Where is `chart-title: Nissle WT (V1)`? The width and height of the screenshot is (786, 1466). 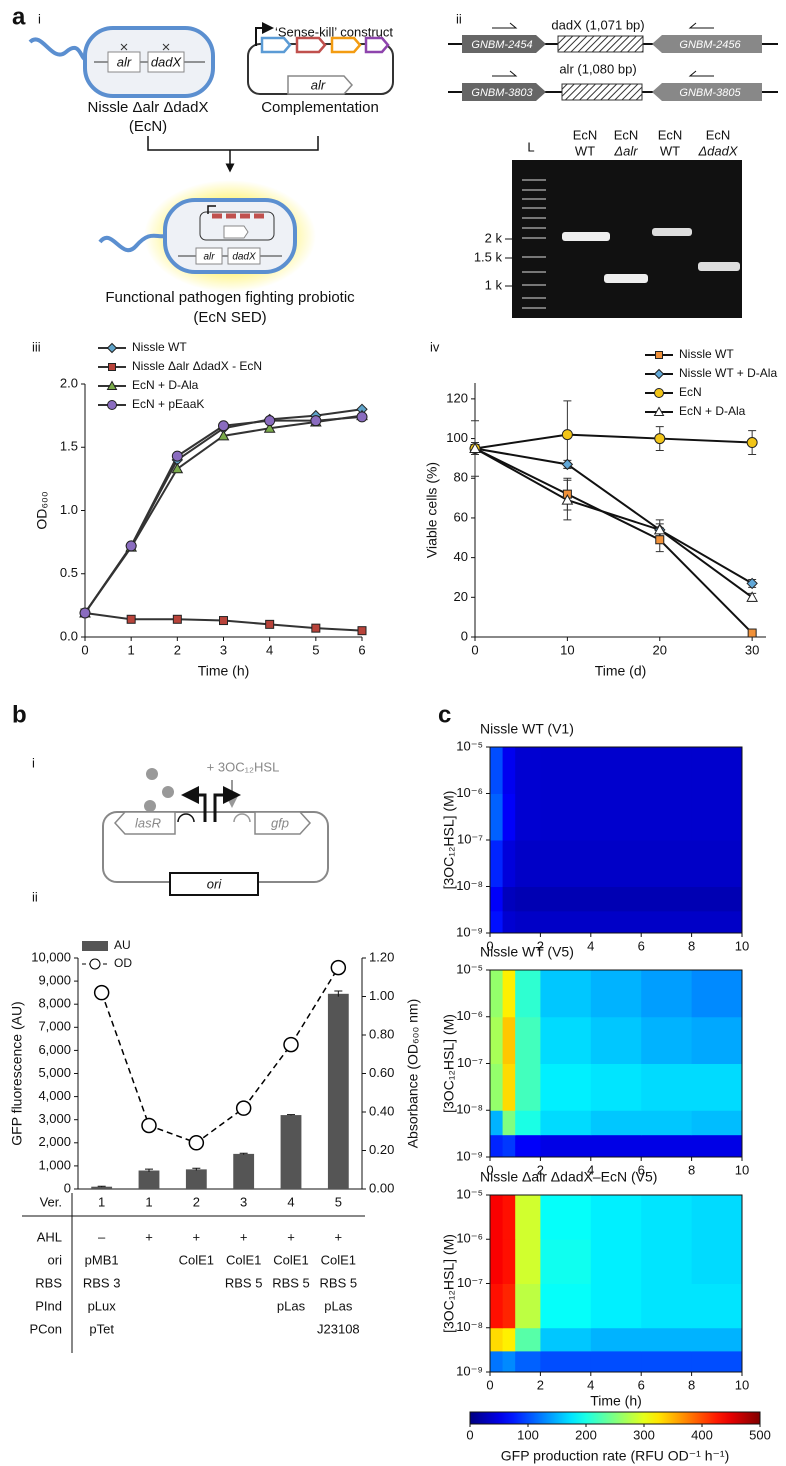
chart-title: Nissle WT (V1) is located at coordinates (527, 729).